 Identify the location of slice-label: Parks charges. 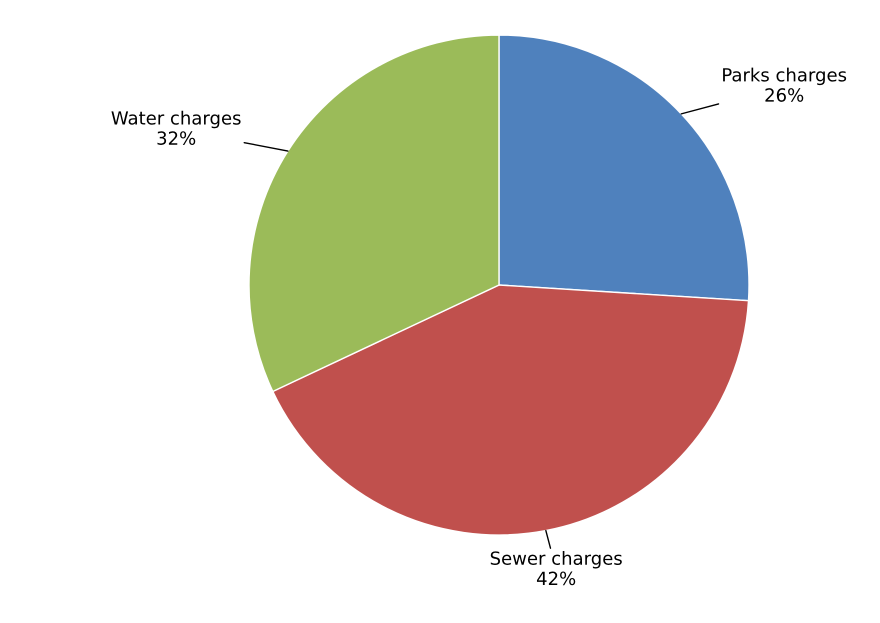
(784, 77).